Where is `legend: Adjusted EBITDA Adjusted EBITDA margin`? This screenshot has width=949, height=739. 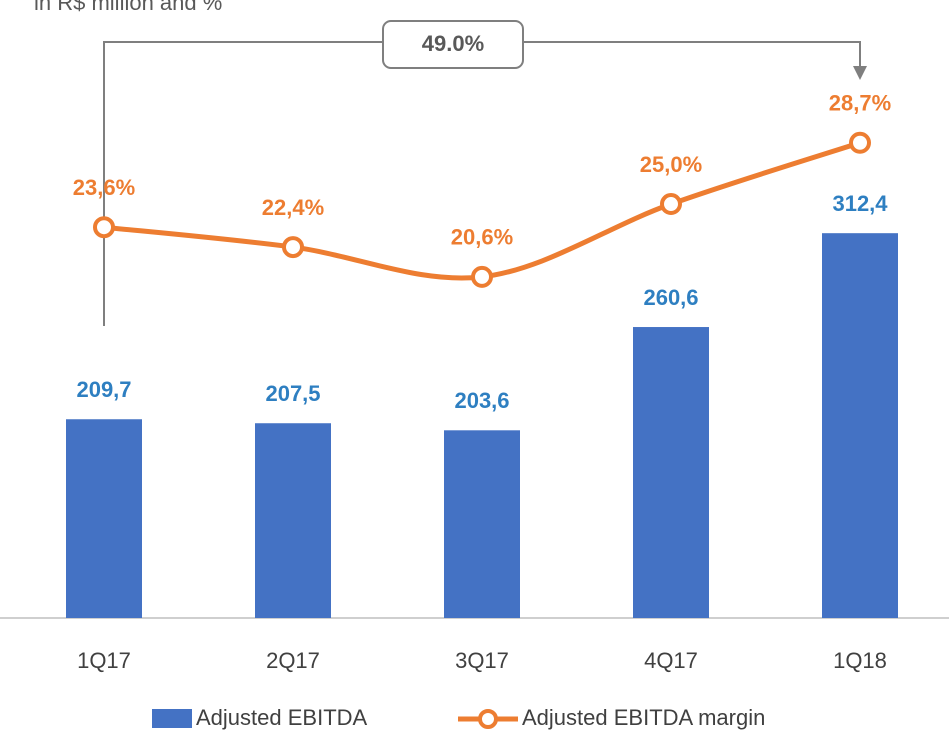 legend: Adjusted EBITDA Adjusted EBITDA margin is located at coordinates (458, 717).